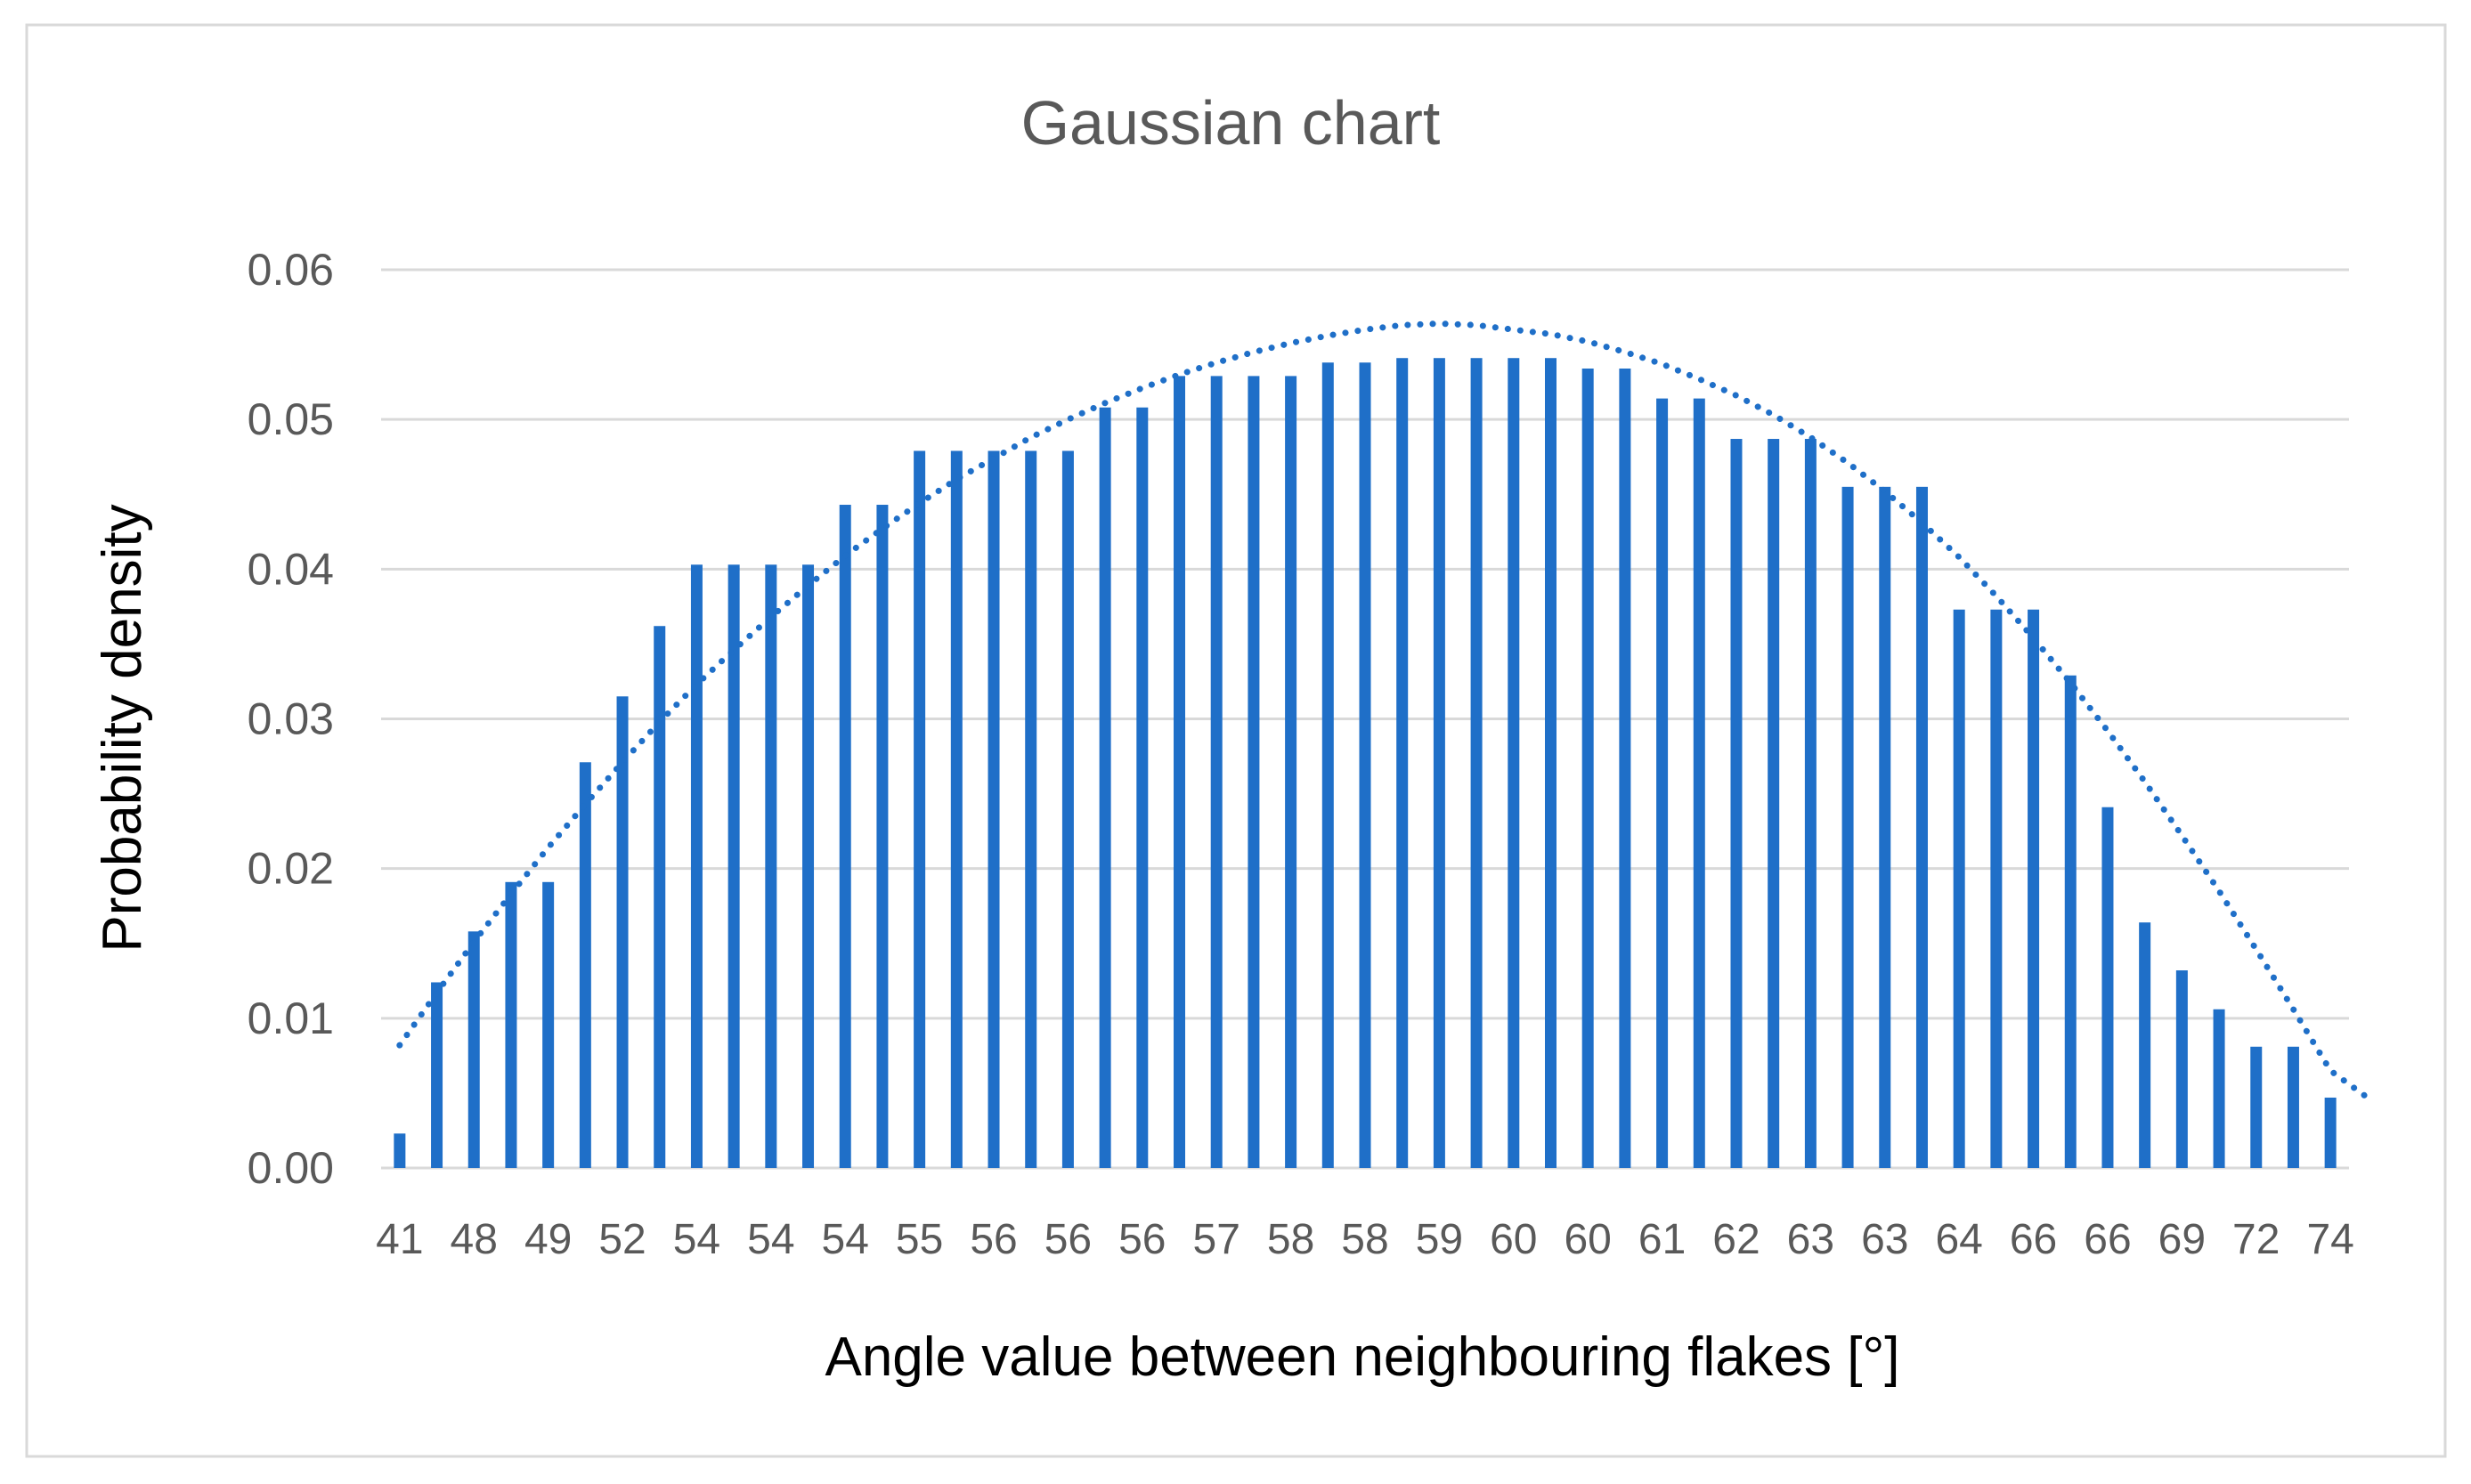  I want to click on x-tick-label: 59, so click(1439, 1239).